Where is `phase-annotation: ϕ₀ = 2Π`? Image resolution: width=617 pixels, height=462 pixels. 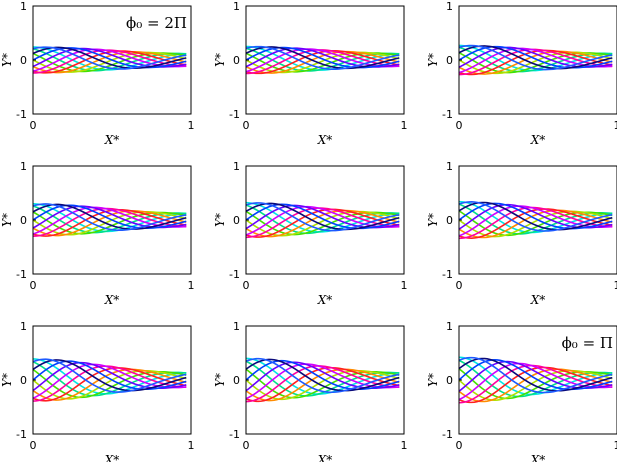
phase-annotation: ϕ₀ = 2Π is located at coordinates (156, 23).